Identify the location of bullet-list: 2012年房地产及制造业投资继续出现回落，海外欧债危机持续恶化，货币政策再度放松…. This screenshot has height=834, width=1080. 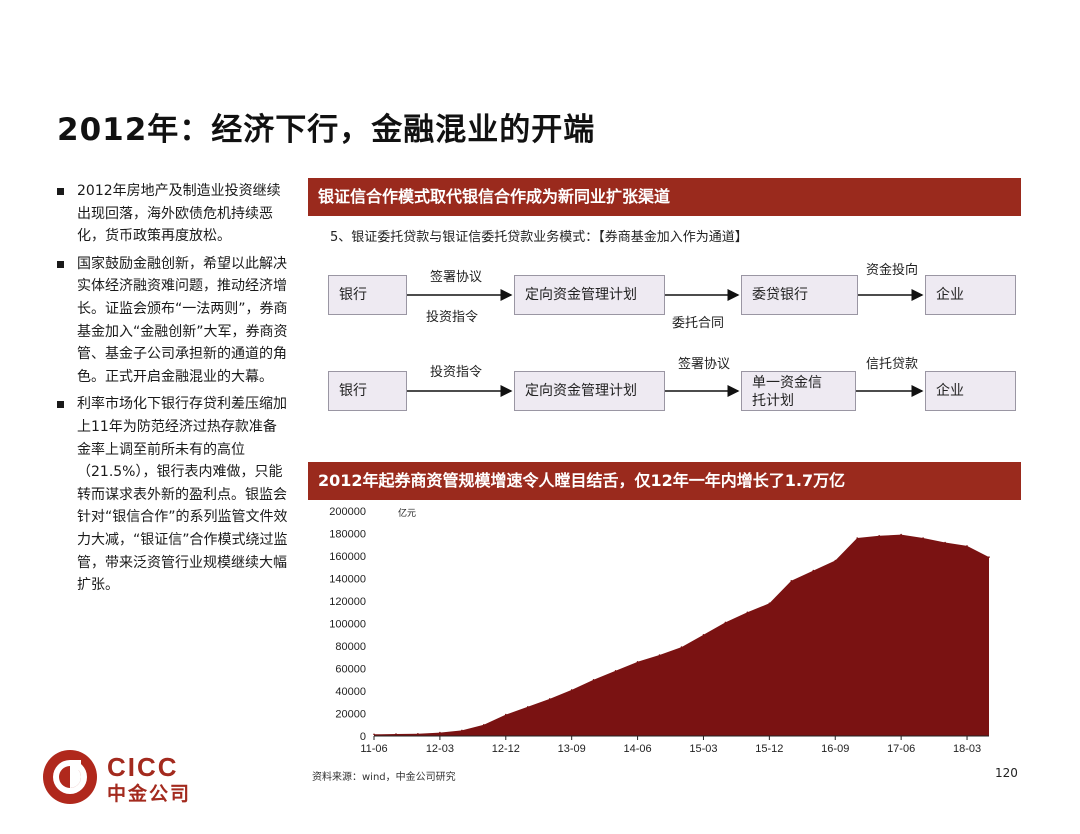
(173, 391).